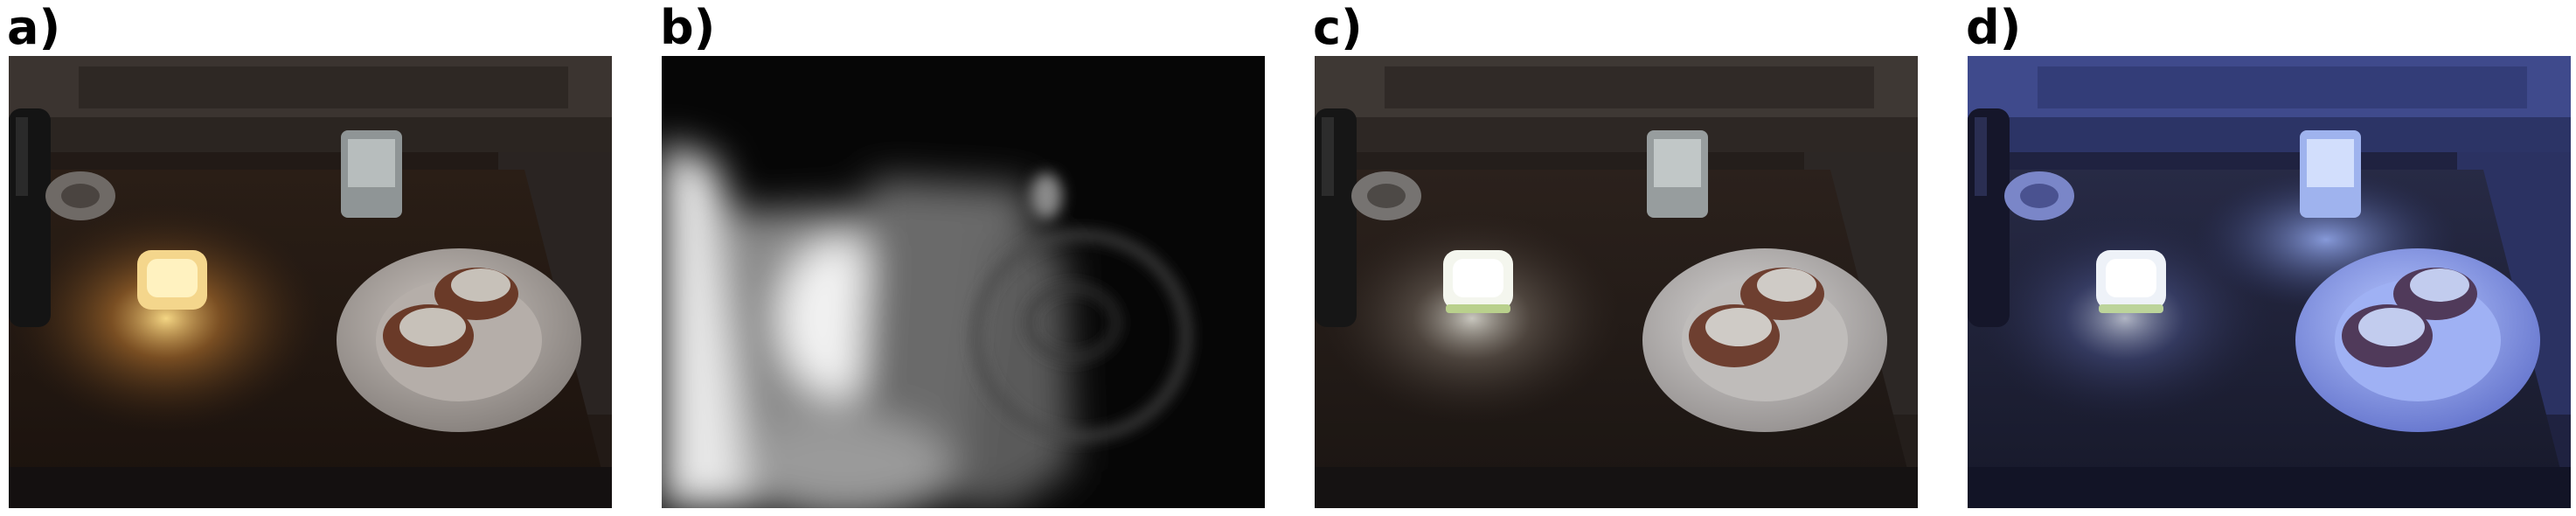 The width and height of the screenshot is (2576, 516). I want to click on panel-d-label: d), so click(1994, 27).